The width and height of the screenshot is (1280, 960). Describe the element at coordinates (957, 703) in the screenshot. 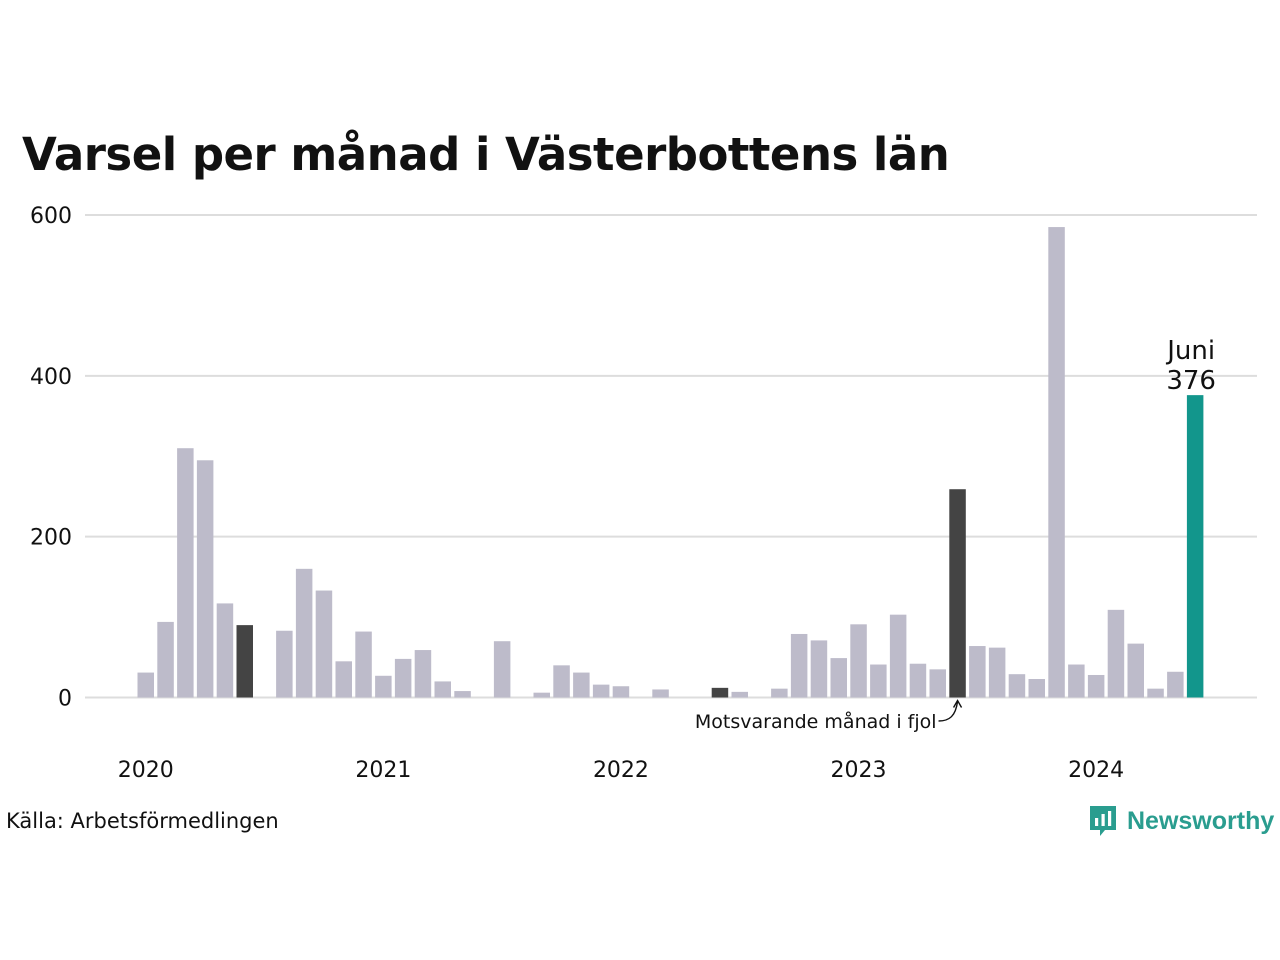

I see `annotation-arrowhead` at that location.